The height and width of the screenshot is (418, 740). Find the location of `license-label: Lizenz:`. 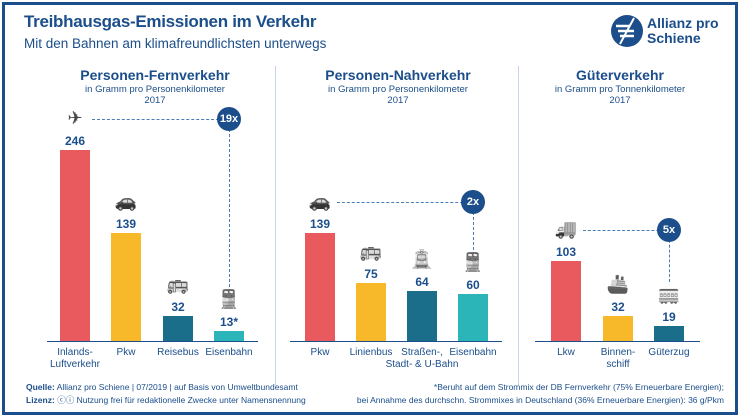

license-label: Lizenz: is located at coordinates (40, 400).